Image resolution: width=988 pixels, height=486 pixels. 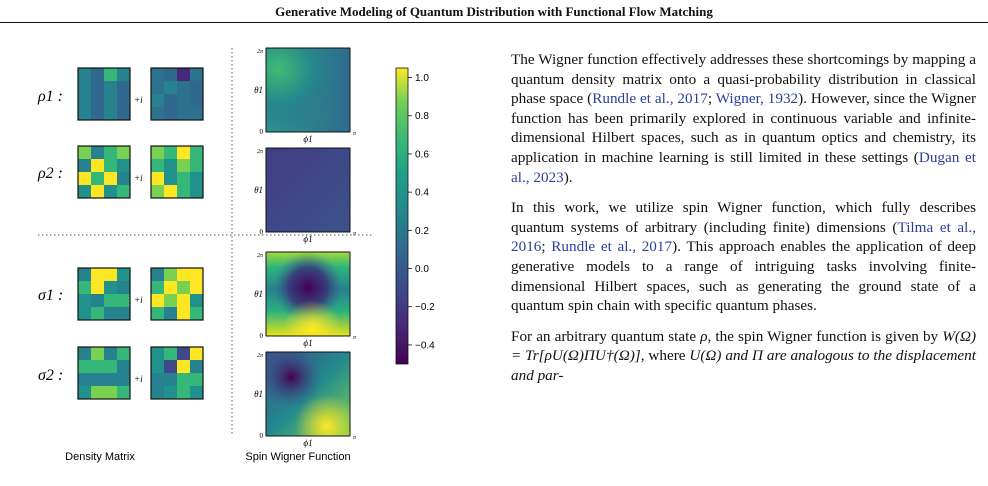 What do you see at coordinates (305, 248) in the screenshot?
I see `wigner-axes: 2π θ1 0 ϕ1 π 2π θ1 0 ϕ1 π 2π θ1 0 ϕ1 π 2π θ1 0 ϕ1 π` at bounding box center [305, 248].